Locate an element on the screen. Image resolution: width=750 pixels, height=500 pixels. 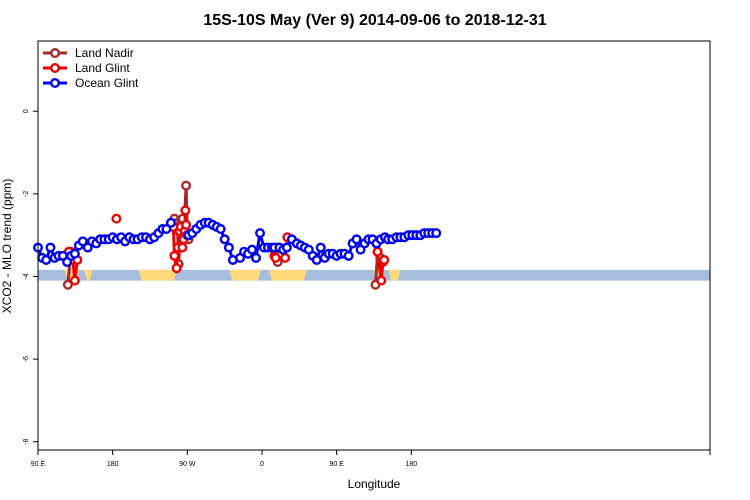
legend-label: Ocean Glint is located at coordinates (107, 83).